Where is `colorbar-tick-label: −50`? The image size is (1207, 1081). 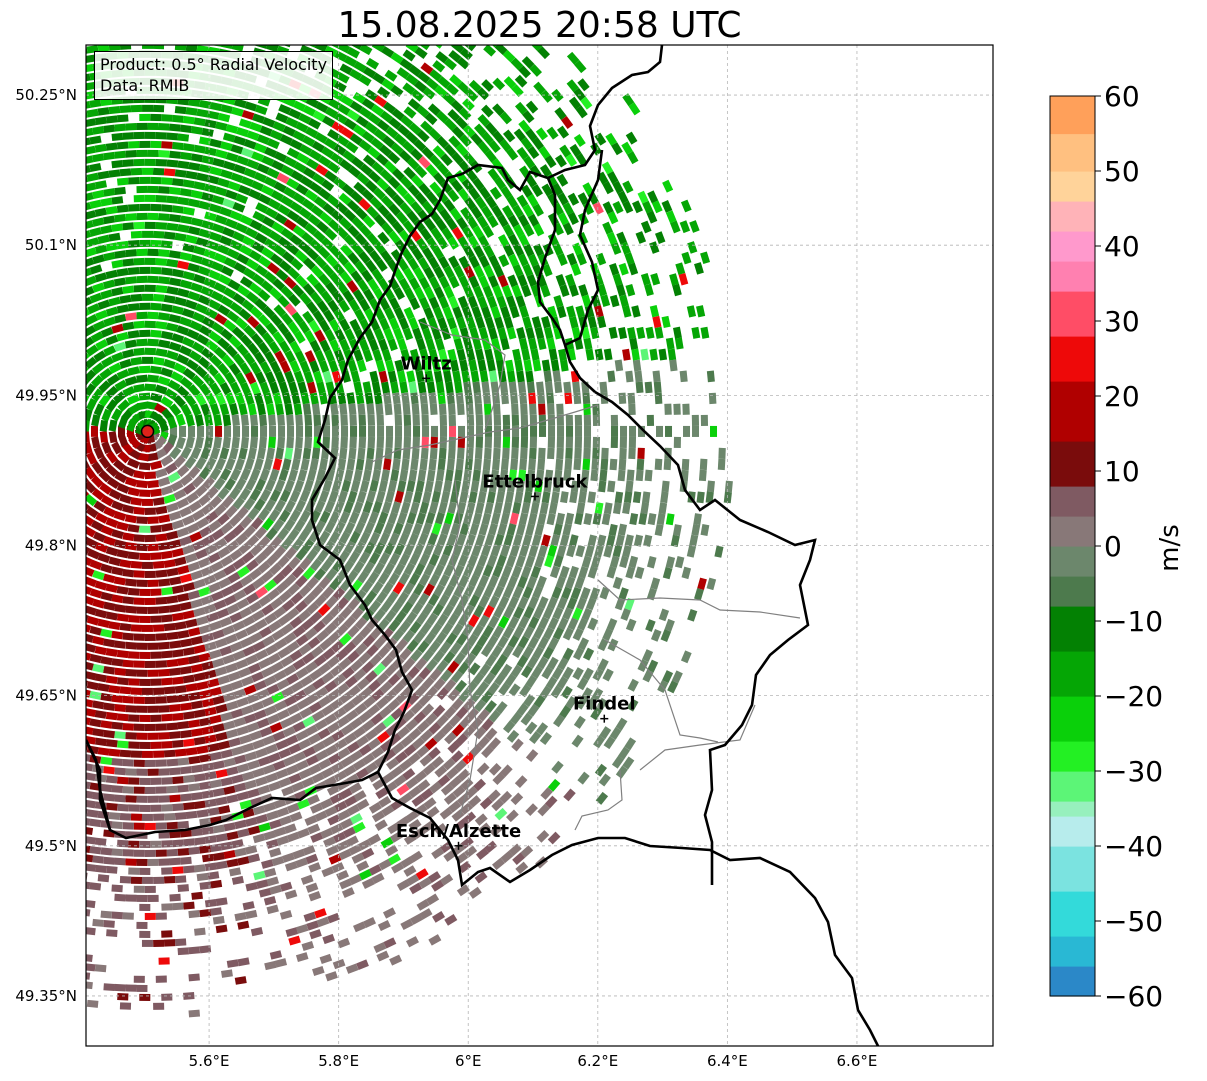
colorbar-tick-label: −50 is located at coordinates (1133, 921).